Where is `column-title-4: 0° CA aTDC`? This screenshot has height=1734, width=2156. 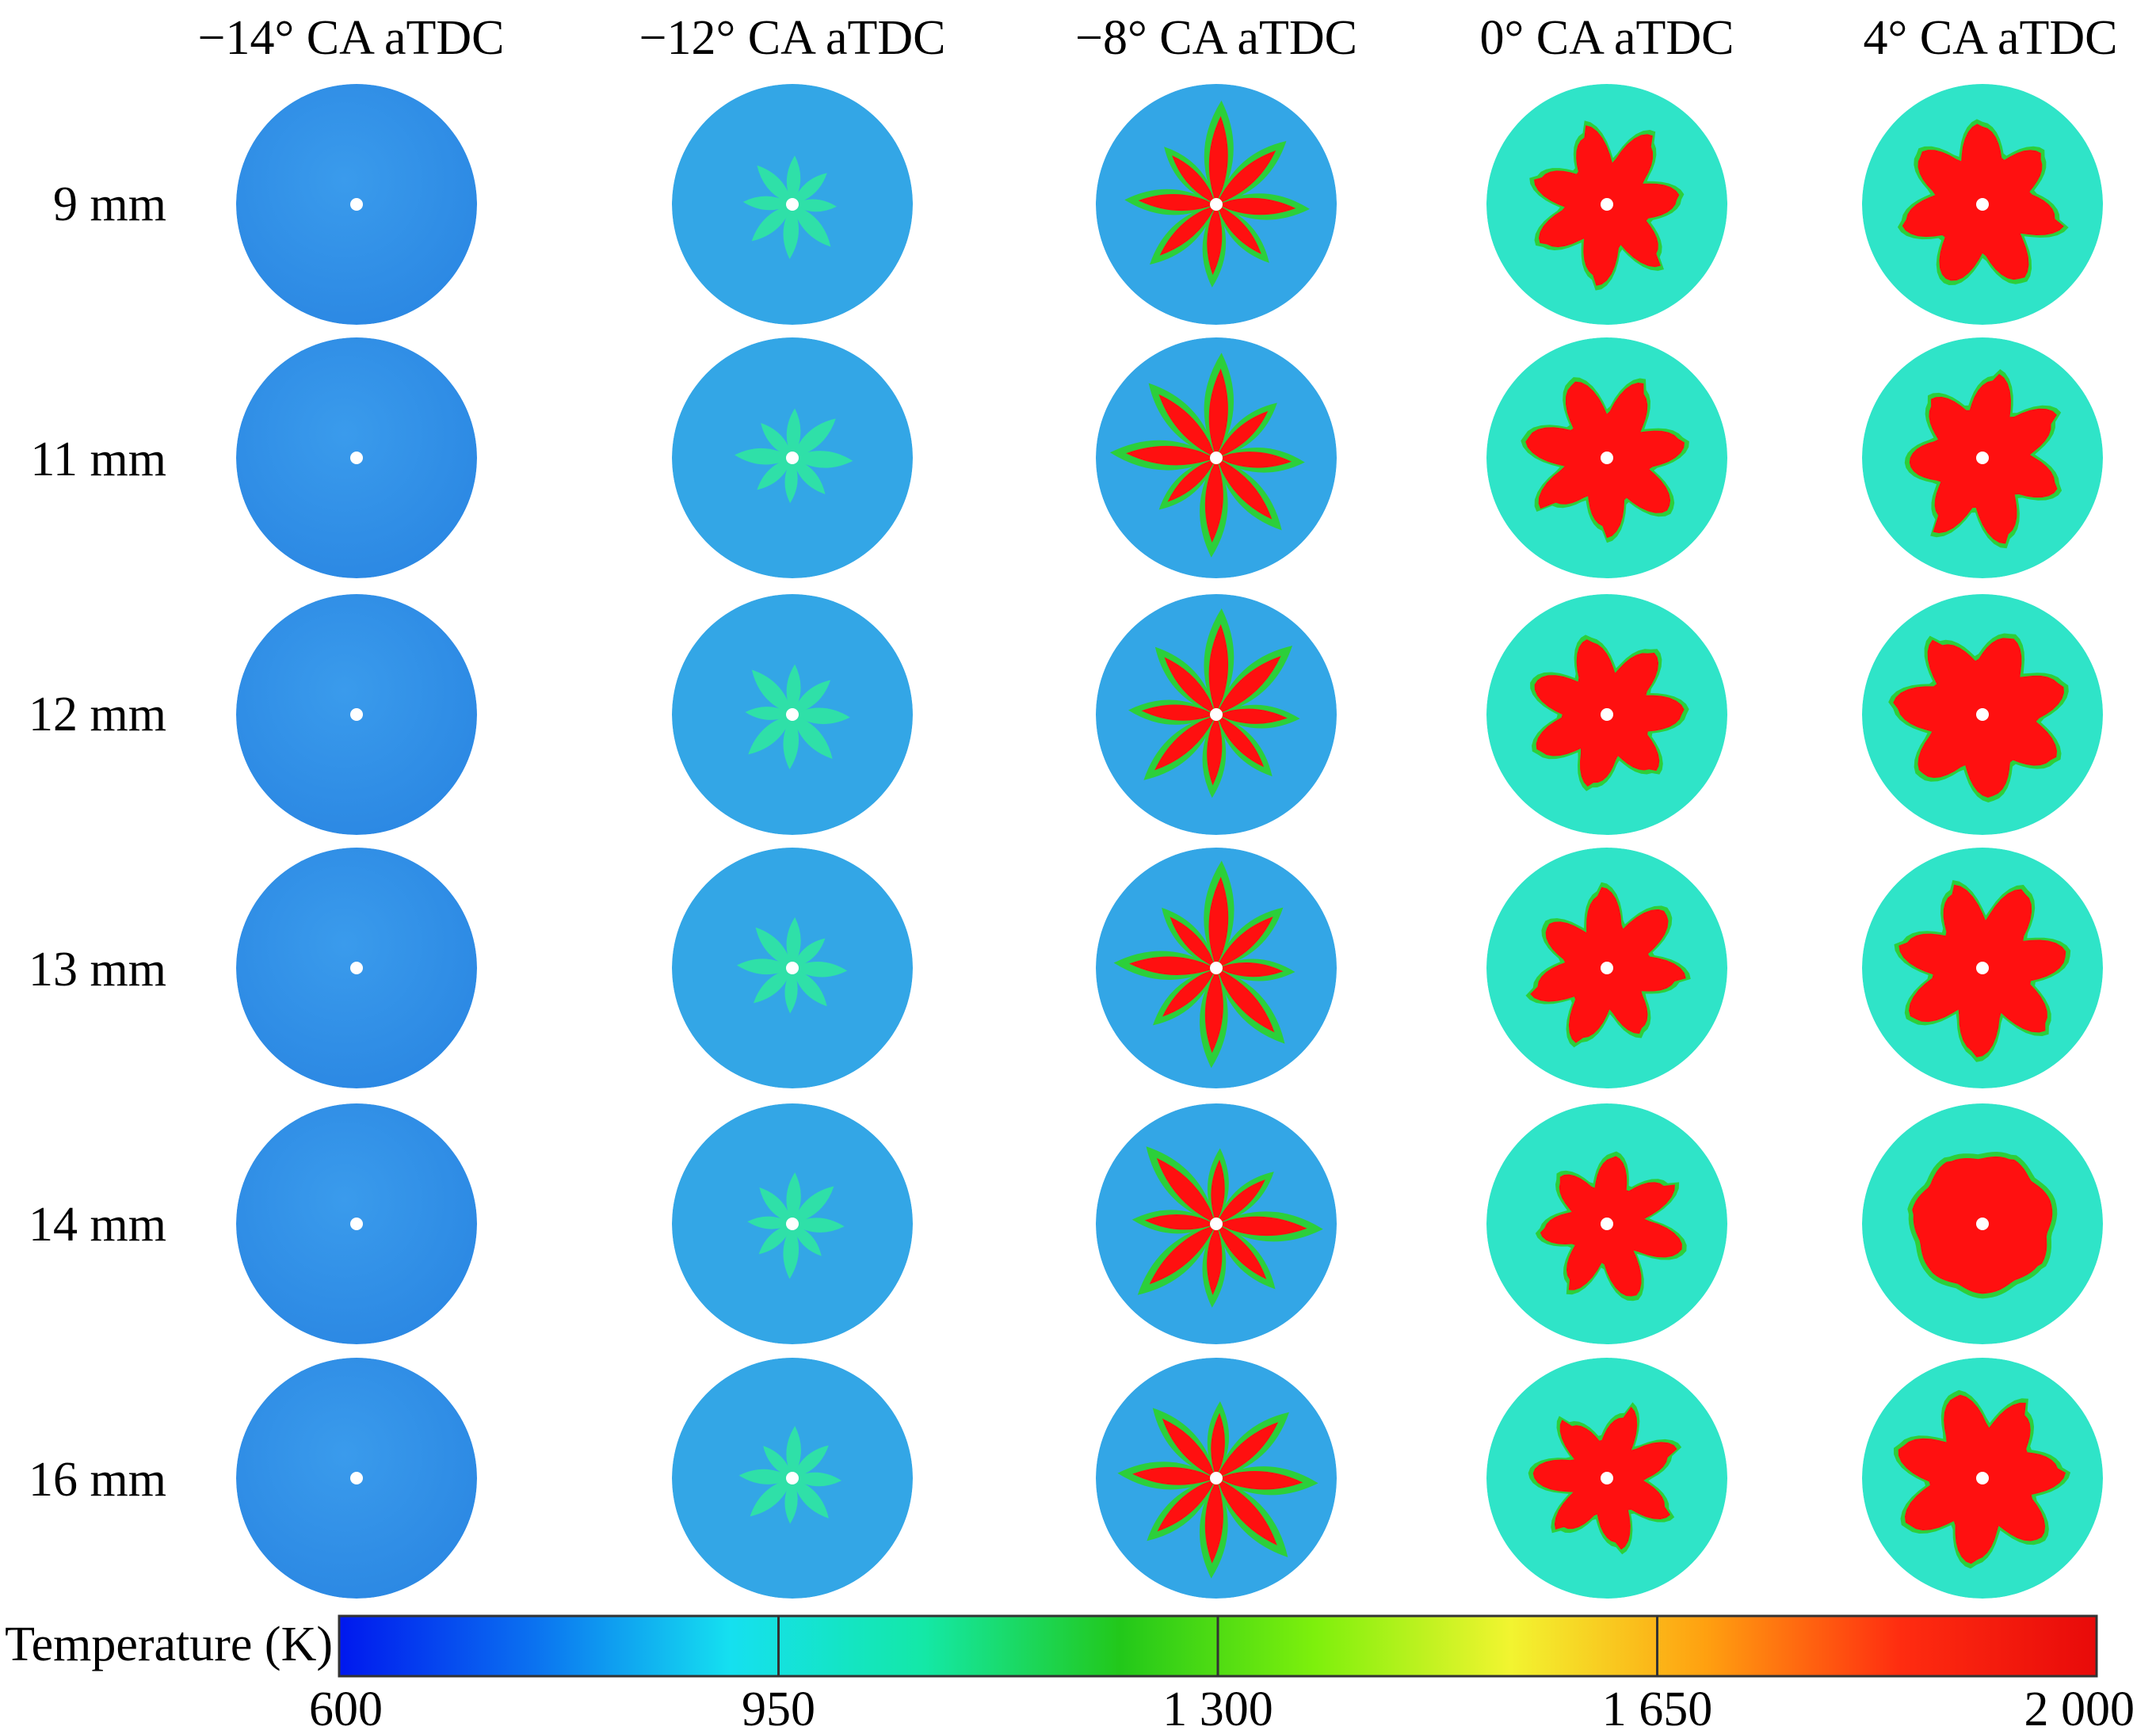 column-title-4: 0° CA aTDC is located at coordinates (1606, 38).